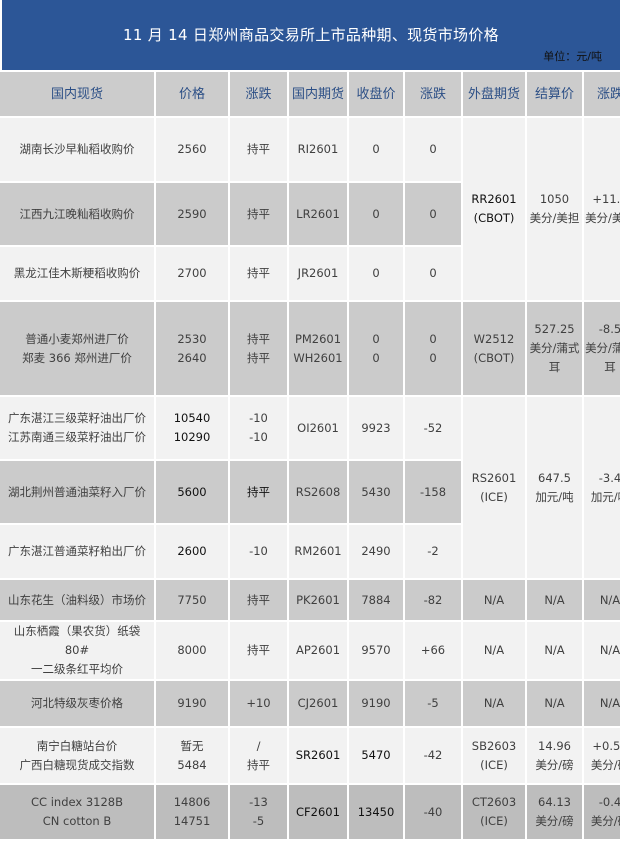 Image resolution: width=620 pixels, height=841 pixels. Describe the element at coordinates (433, 812) in the screenshot. I see `cell-fchange: -40` at that location.